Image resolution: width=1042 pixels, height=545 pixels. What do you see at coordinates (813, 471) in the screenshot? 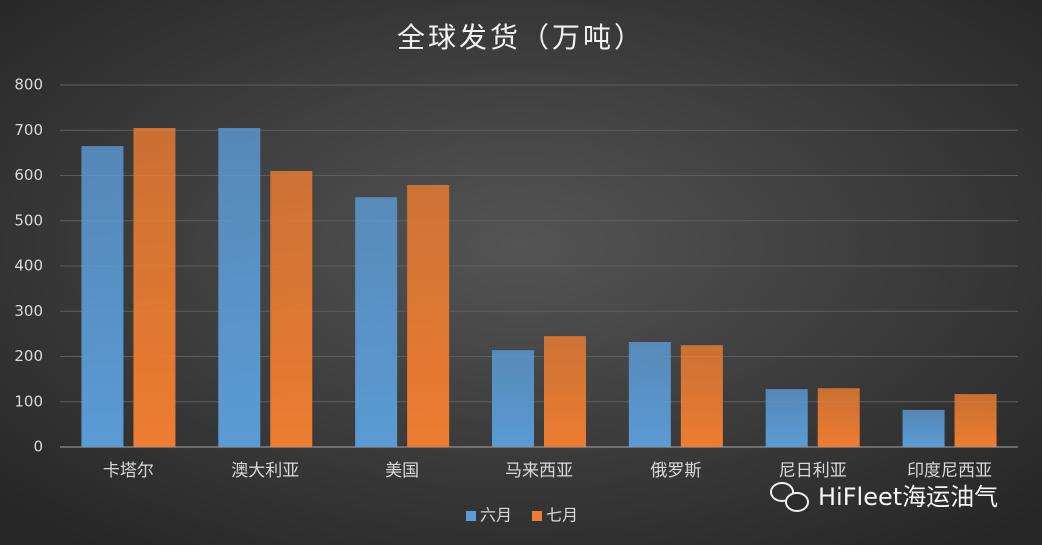
I see `x-tick-label: 尼日利亚` at bounding box center [813, 471].